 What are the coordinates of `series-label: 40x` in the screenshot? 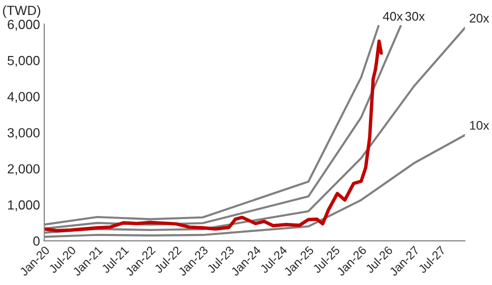 It's located at (392, 16).